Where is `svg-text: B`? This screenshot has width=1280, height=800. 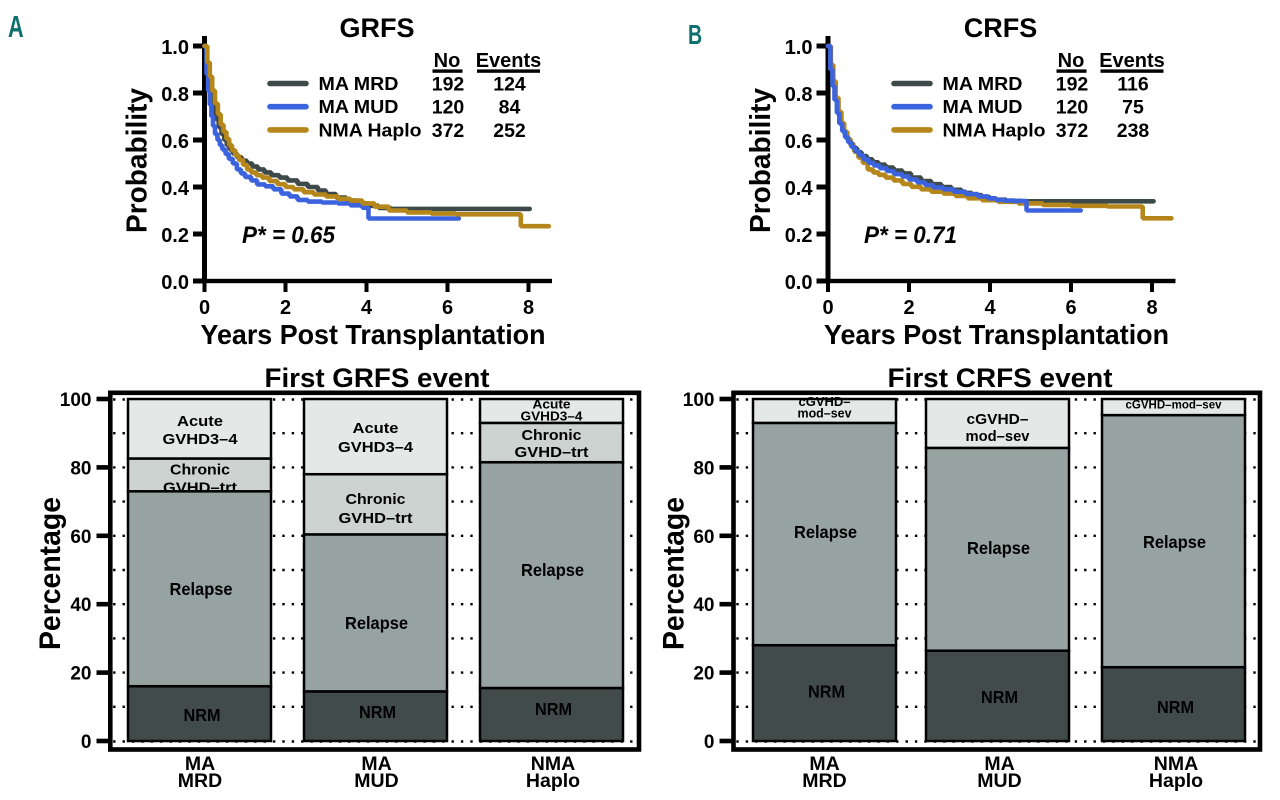 svg-text: B is located at coordinates (695, 35).